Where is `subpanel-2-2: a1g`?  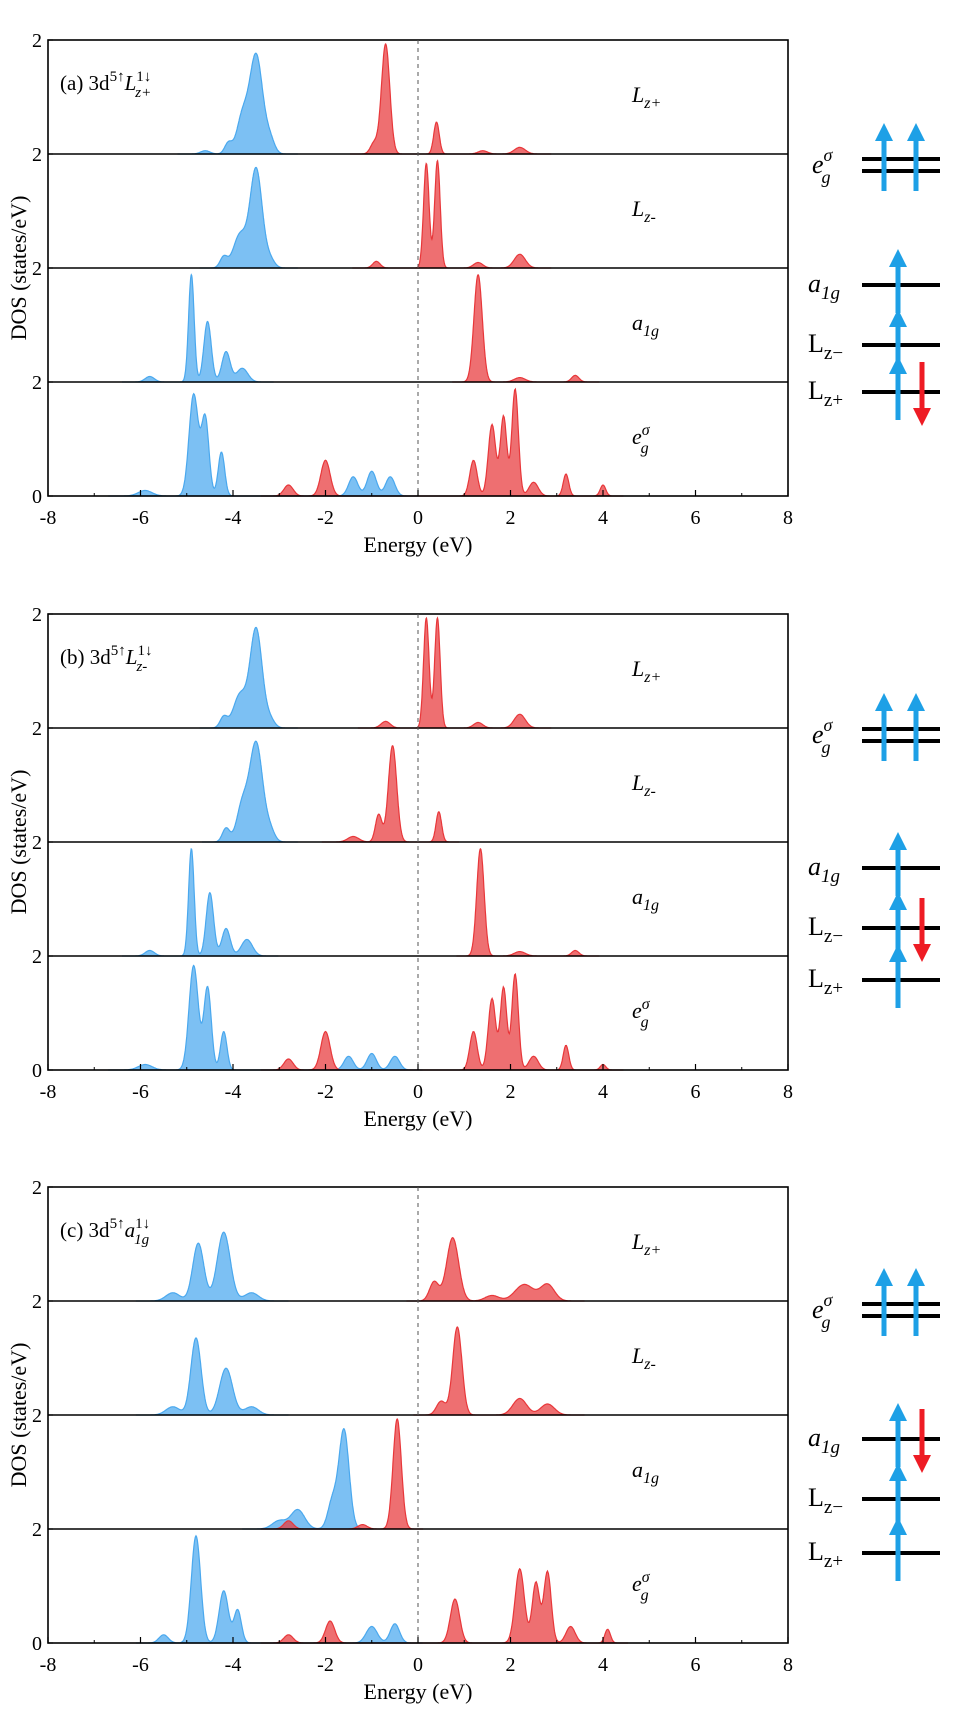
subpanel-2-2: a1g is located at coordinates (450, 1474).